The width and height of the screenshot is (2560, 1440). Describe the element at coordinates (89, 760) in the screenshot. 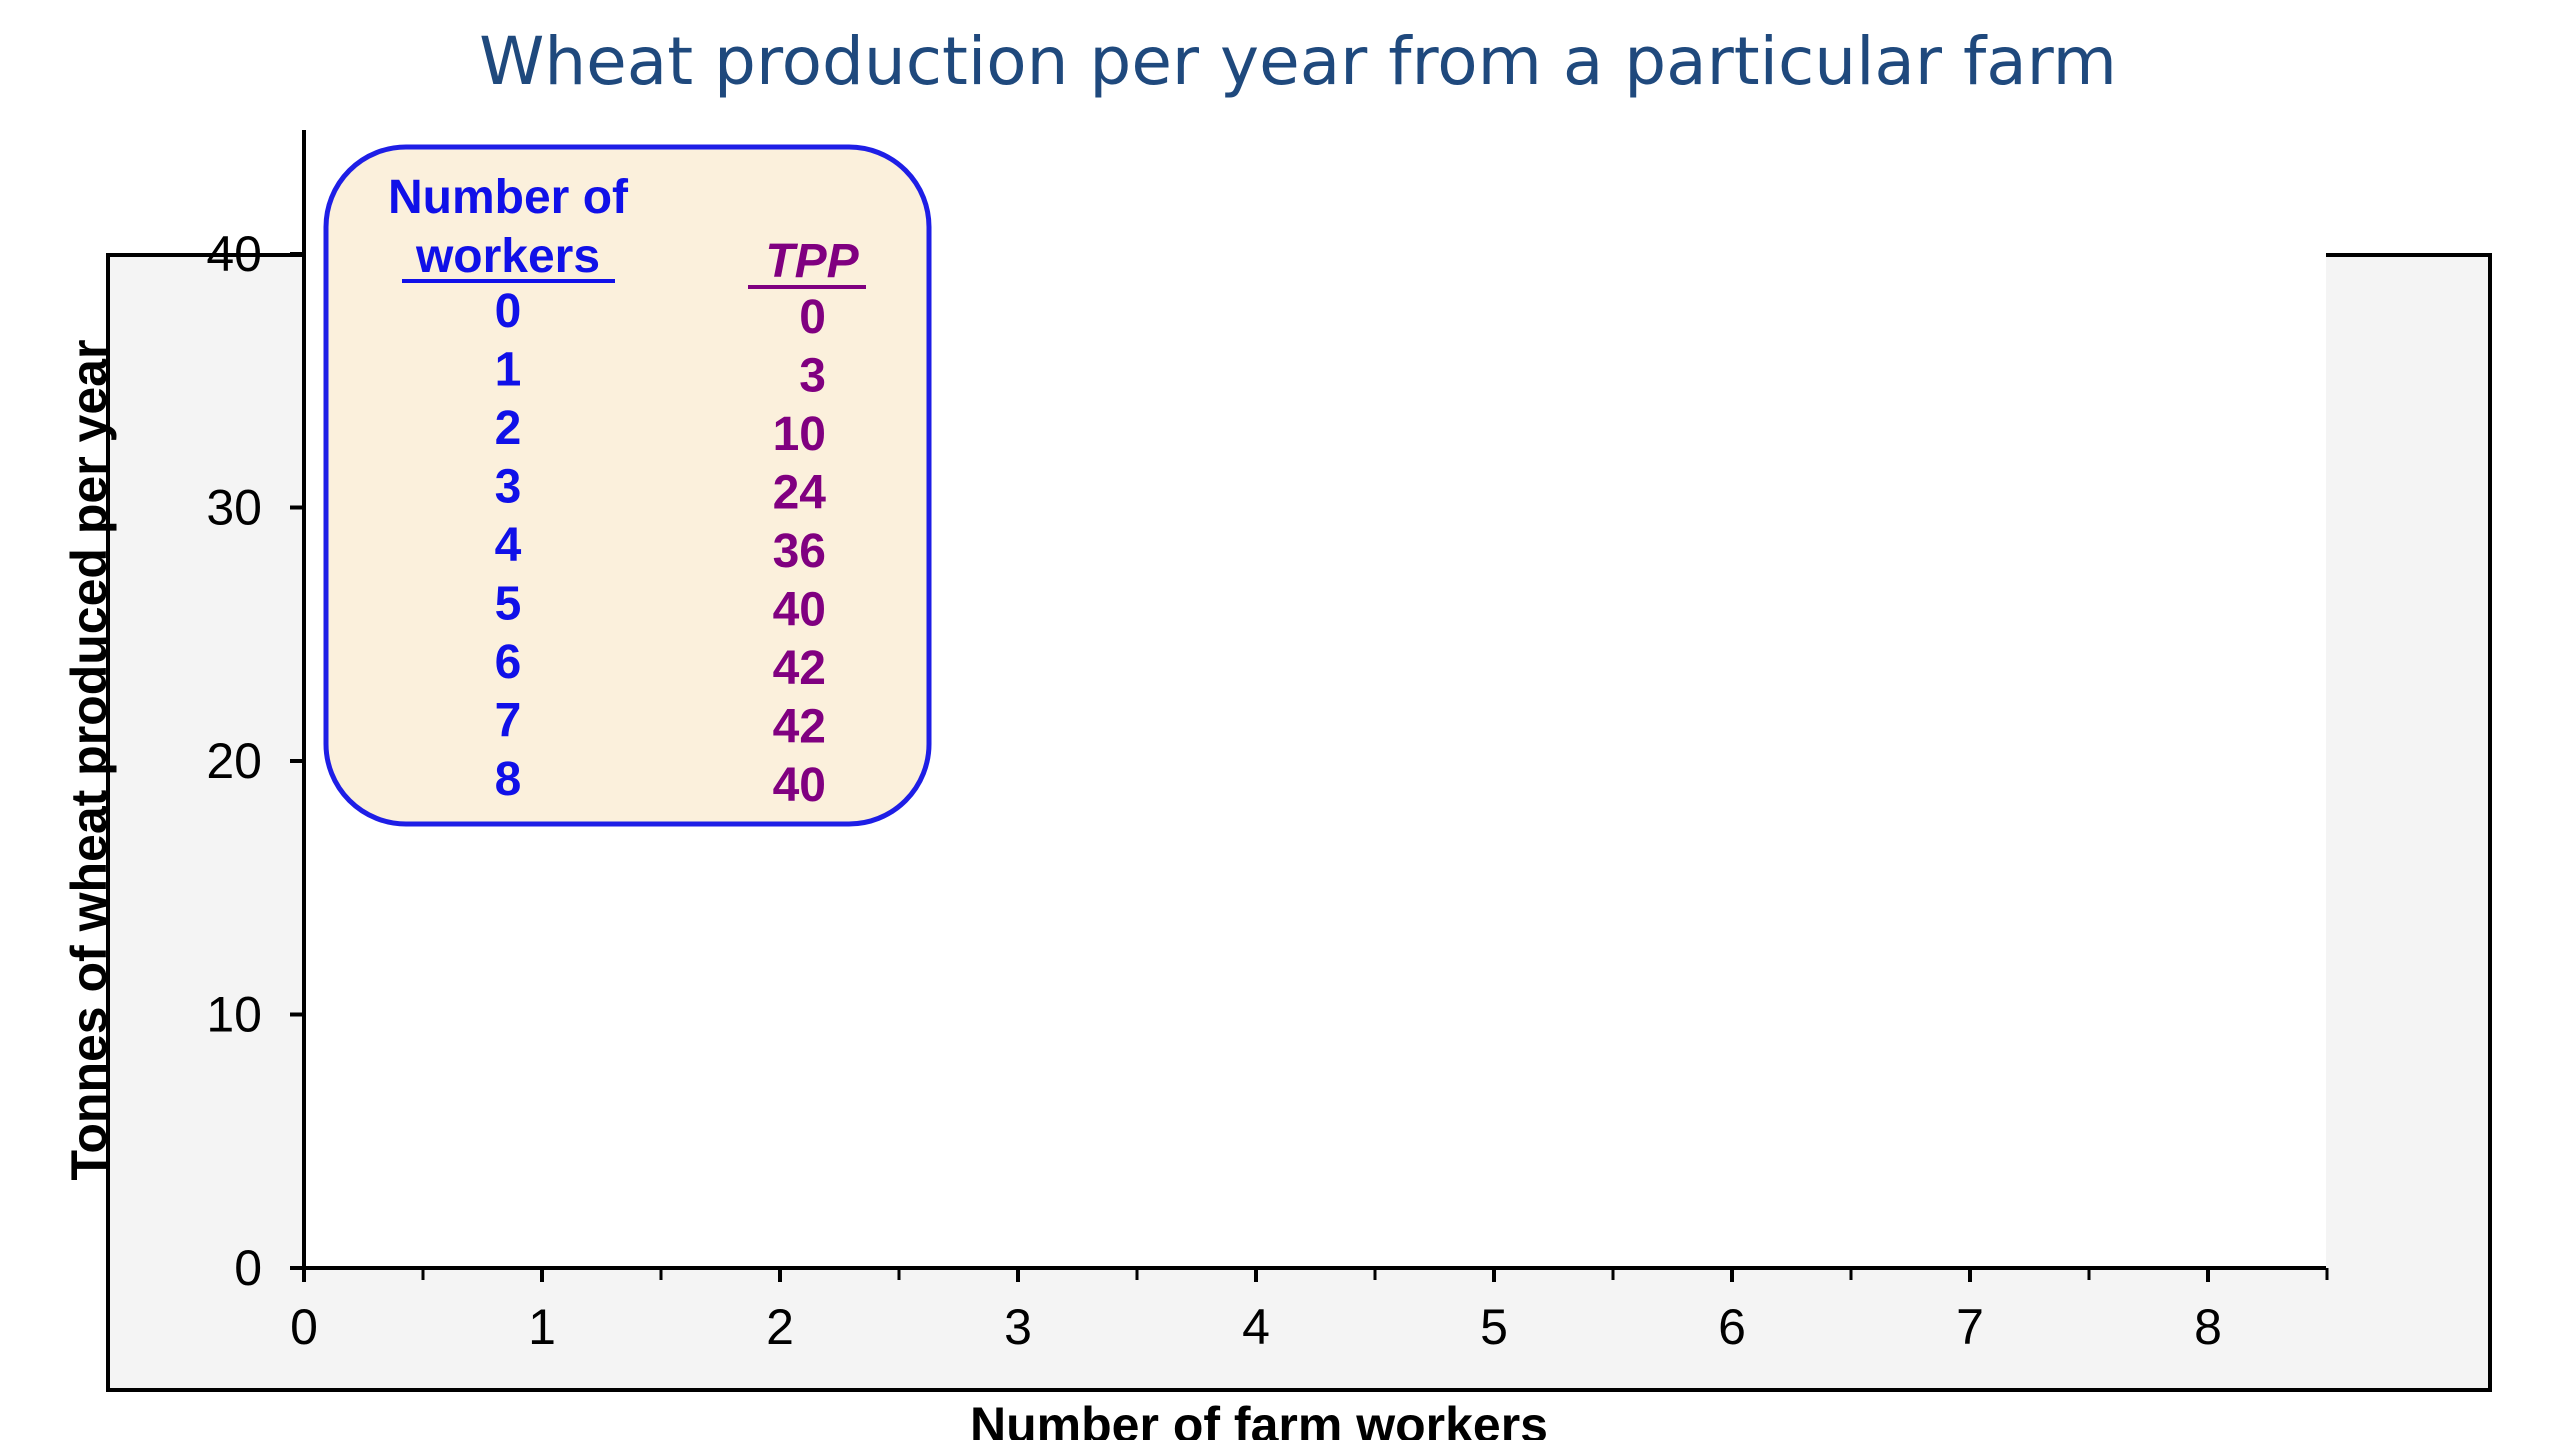

I see `y-axis-title: Tonnes of wheat produced per year` at that location.